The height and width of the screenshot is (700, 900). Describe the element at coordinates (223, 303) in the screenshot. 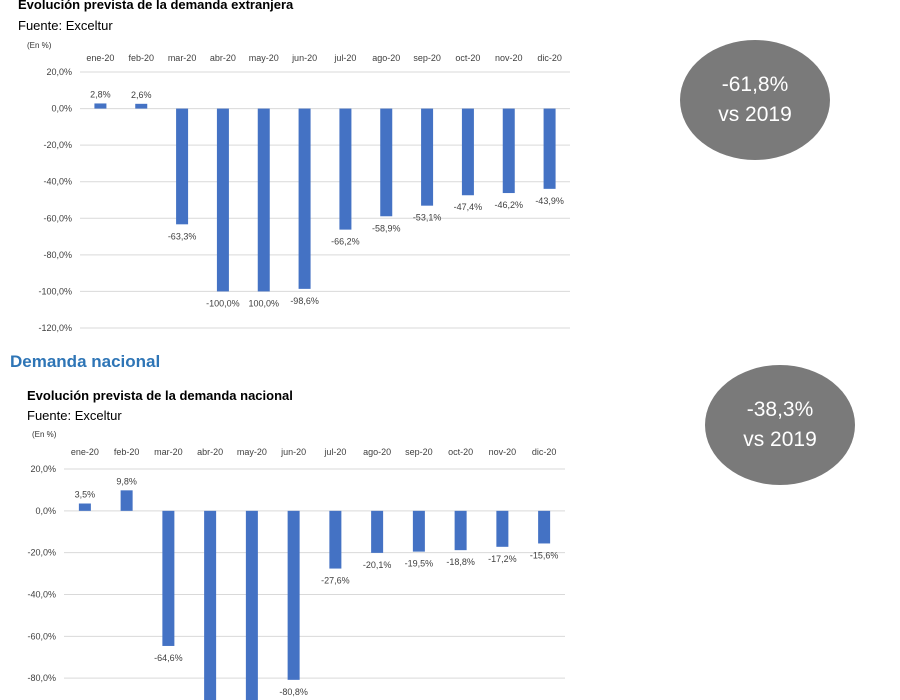

I see `data-label: -100,0%` at that location.